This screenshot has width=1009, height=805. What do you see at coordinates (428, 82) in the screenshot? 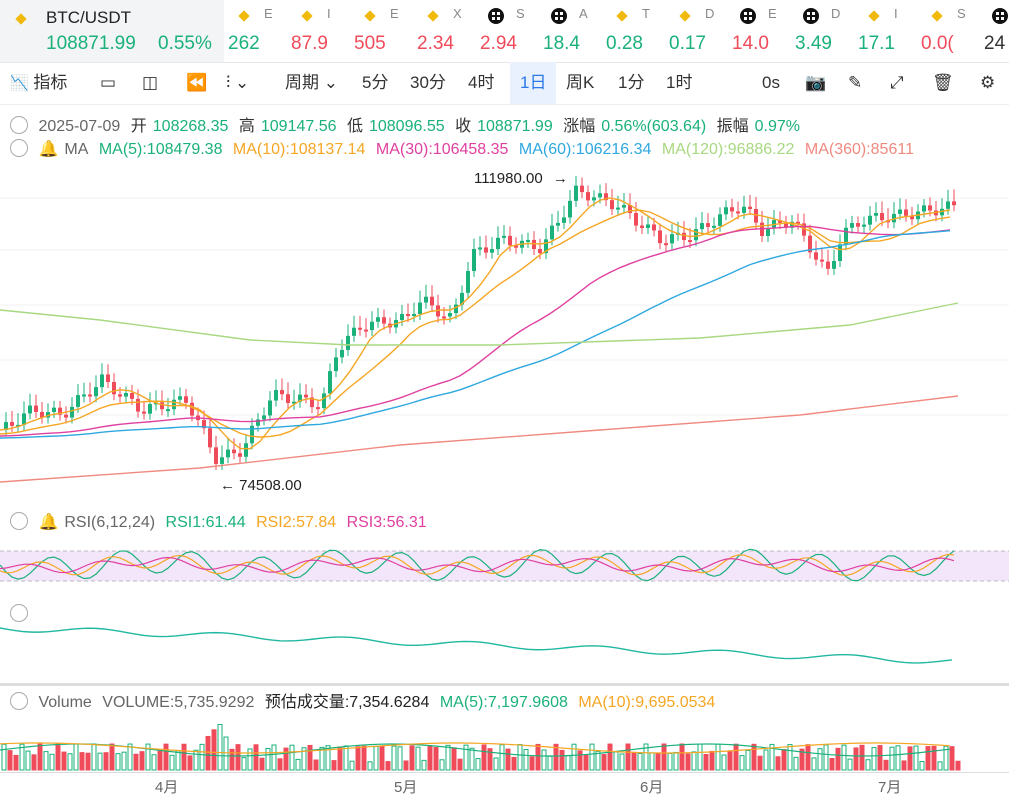
I see `interval-1: 30分` at bounding box center [428, 82].